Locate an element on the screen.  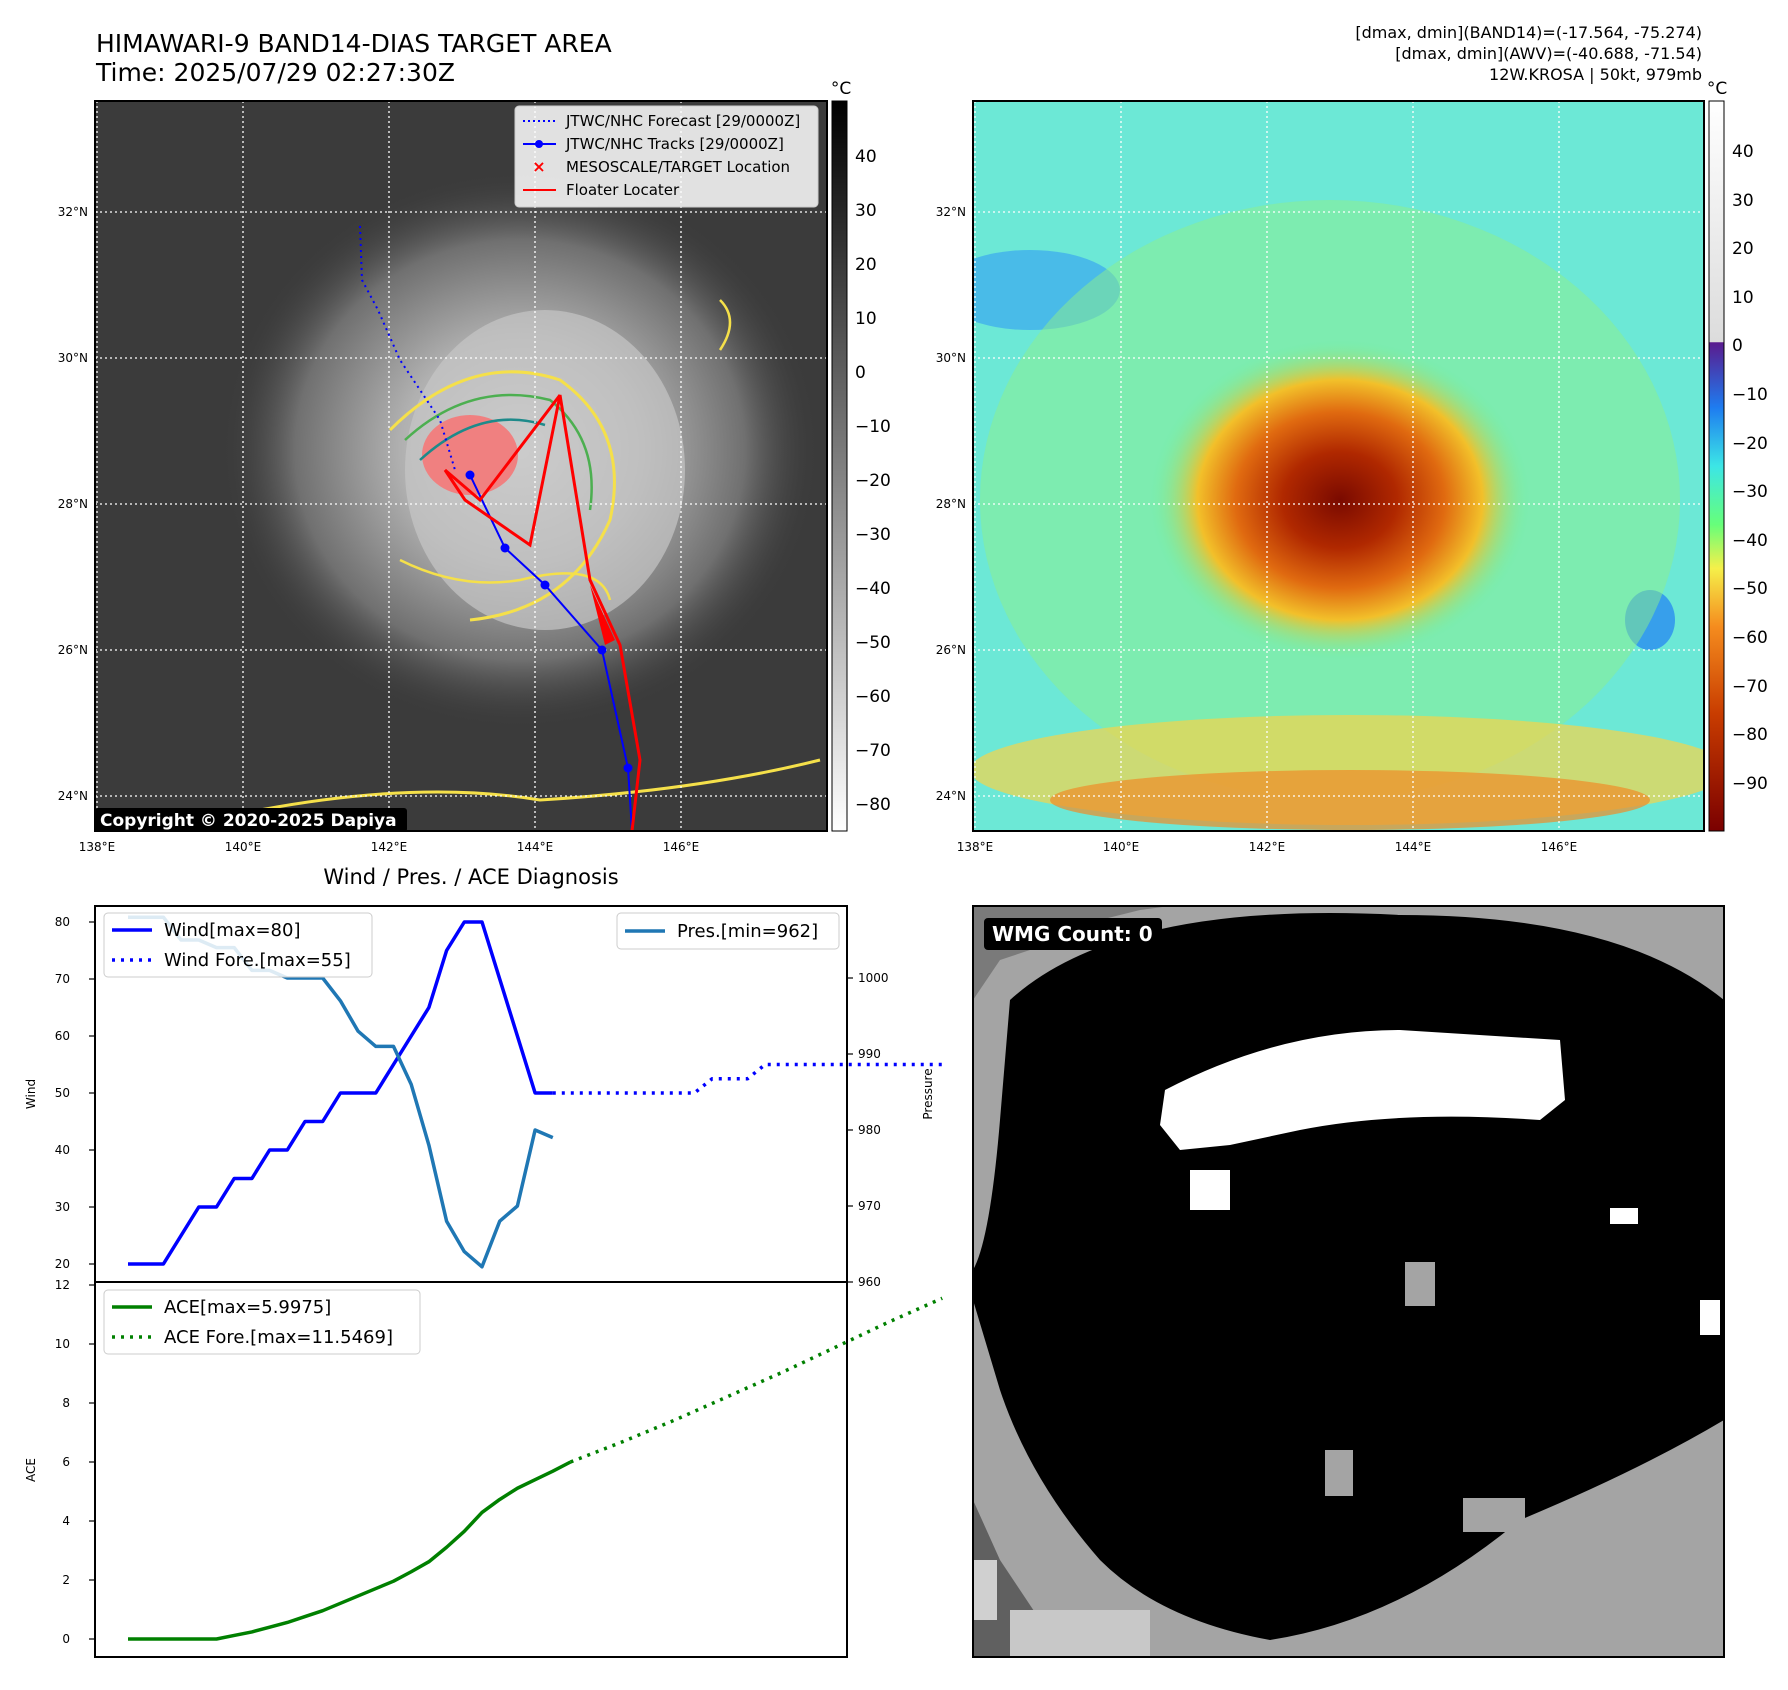
ir-lon-140: 140°E is located at coordinates (243, 847).